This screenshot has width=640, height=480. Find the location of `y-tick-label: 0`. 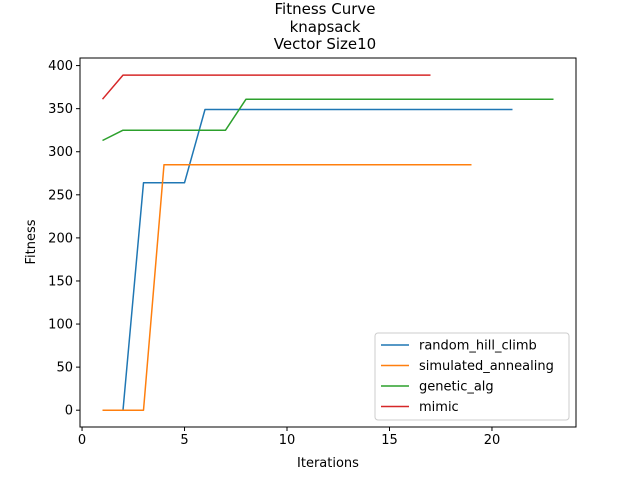

y-tick-label: 0 is located at coordinates (69, 411).